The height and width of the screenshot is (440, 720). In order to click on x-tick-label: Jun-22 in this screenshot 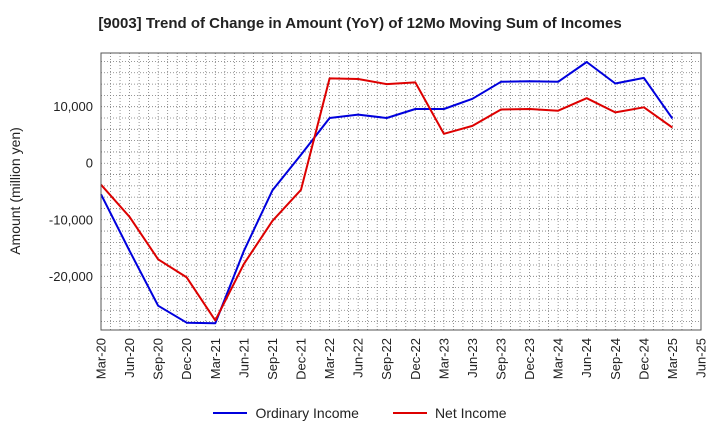, I will do `click(358, 358)`.